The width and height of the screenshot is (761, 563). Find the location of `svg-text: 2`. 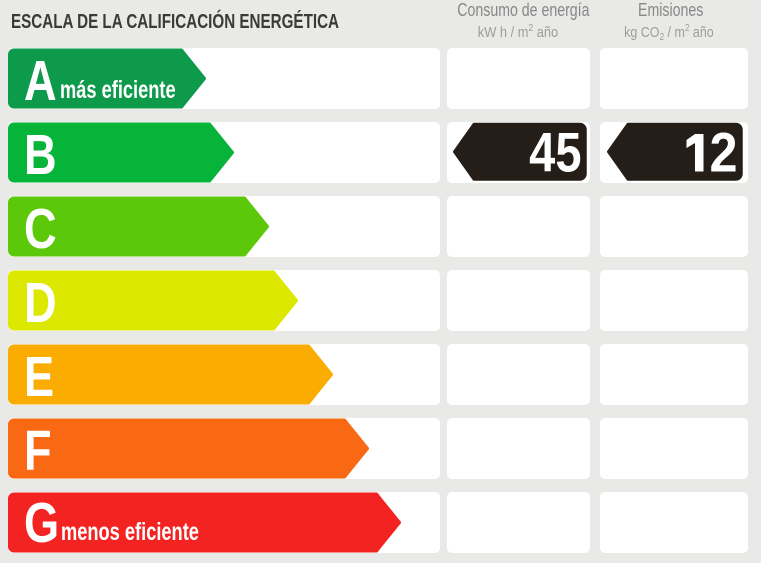

svg-text: 2 is located at coordinates (723, 152).